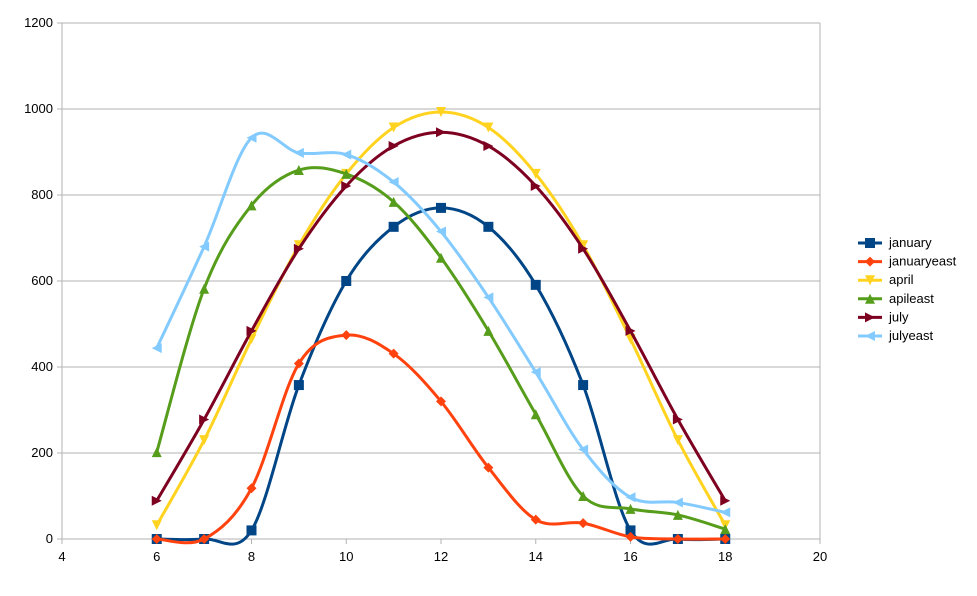  Describe the element at coordinates (61, 556) in the screenshot. I see `x-tick-label: 4` at that location.